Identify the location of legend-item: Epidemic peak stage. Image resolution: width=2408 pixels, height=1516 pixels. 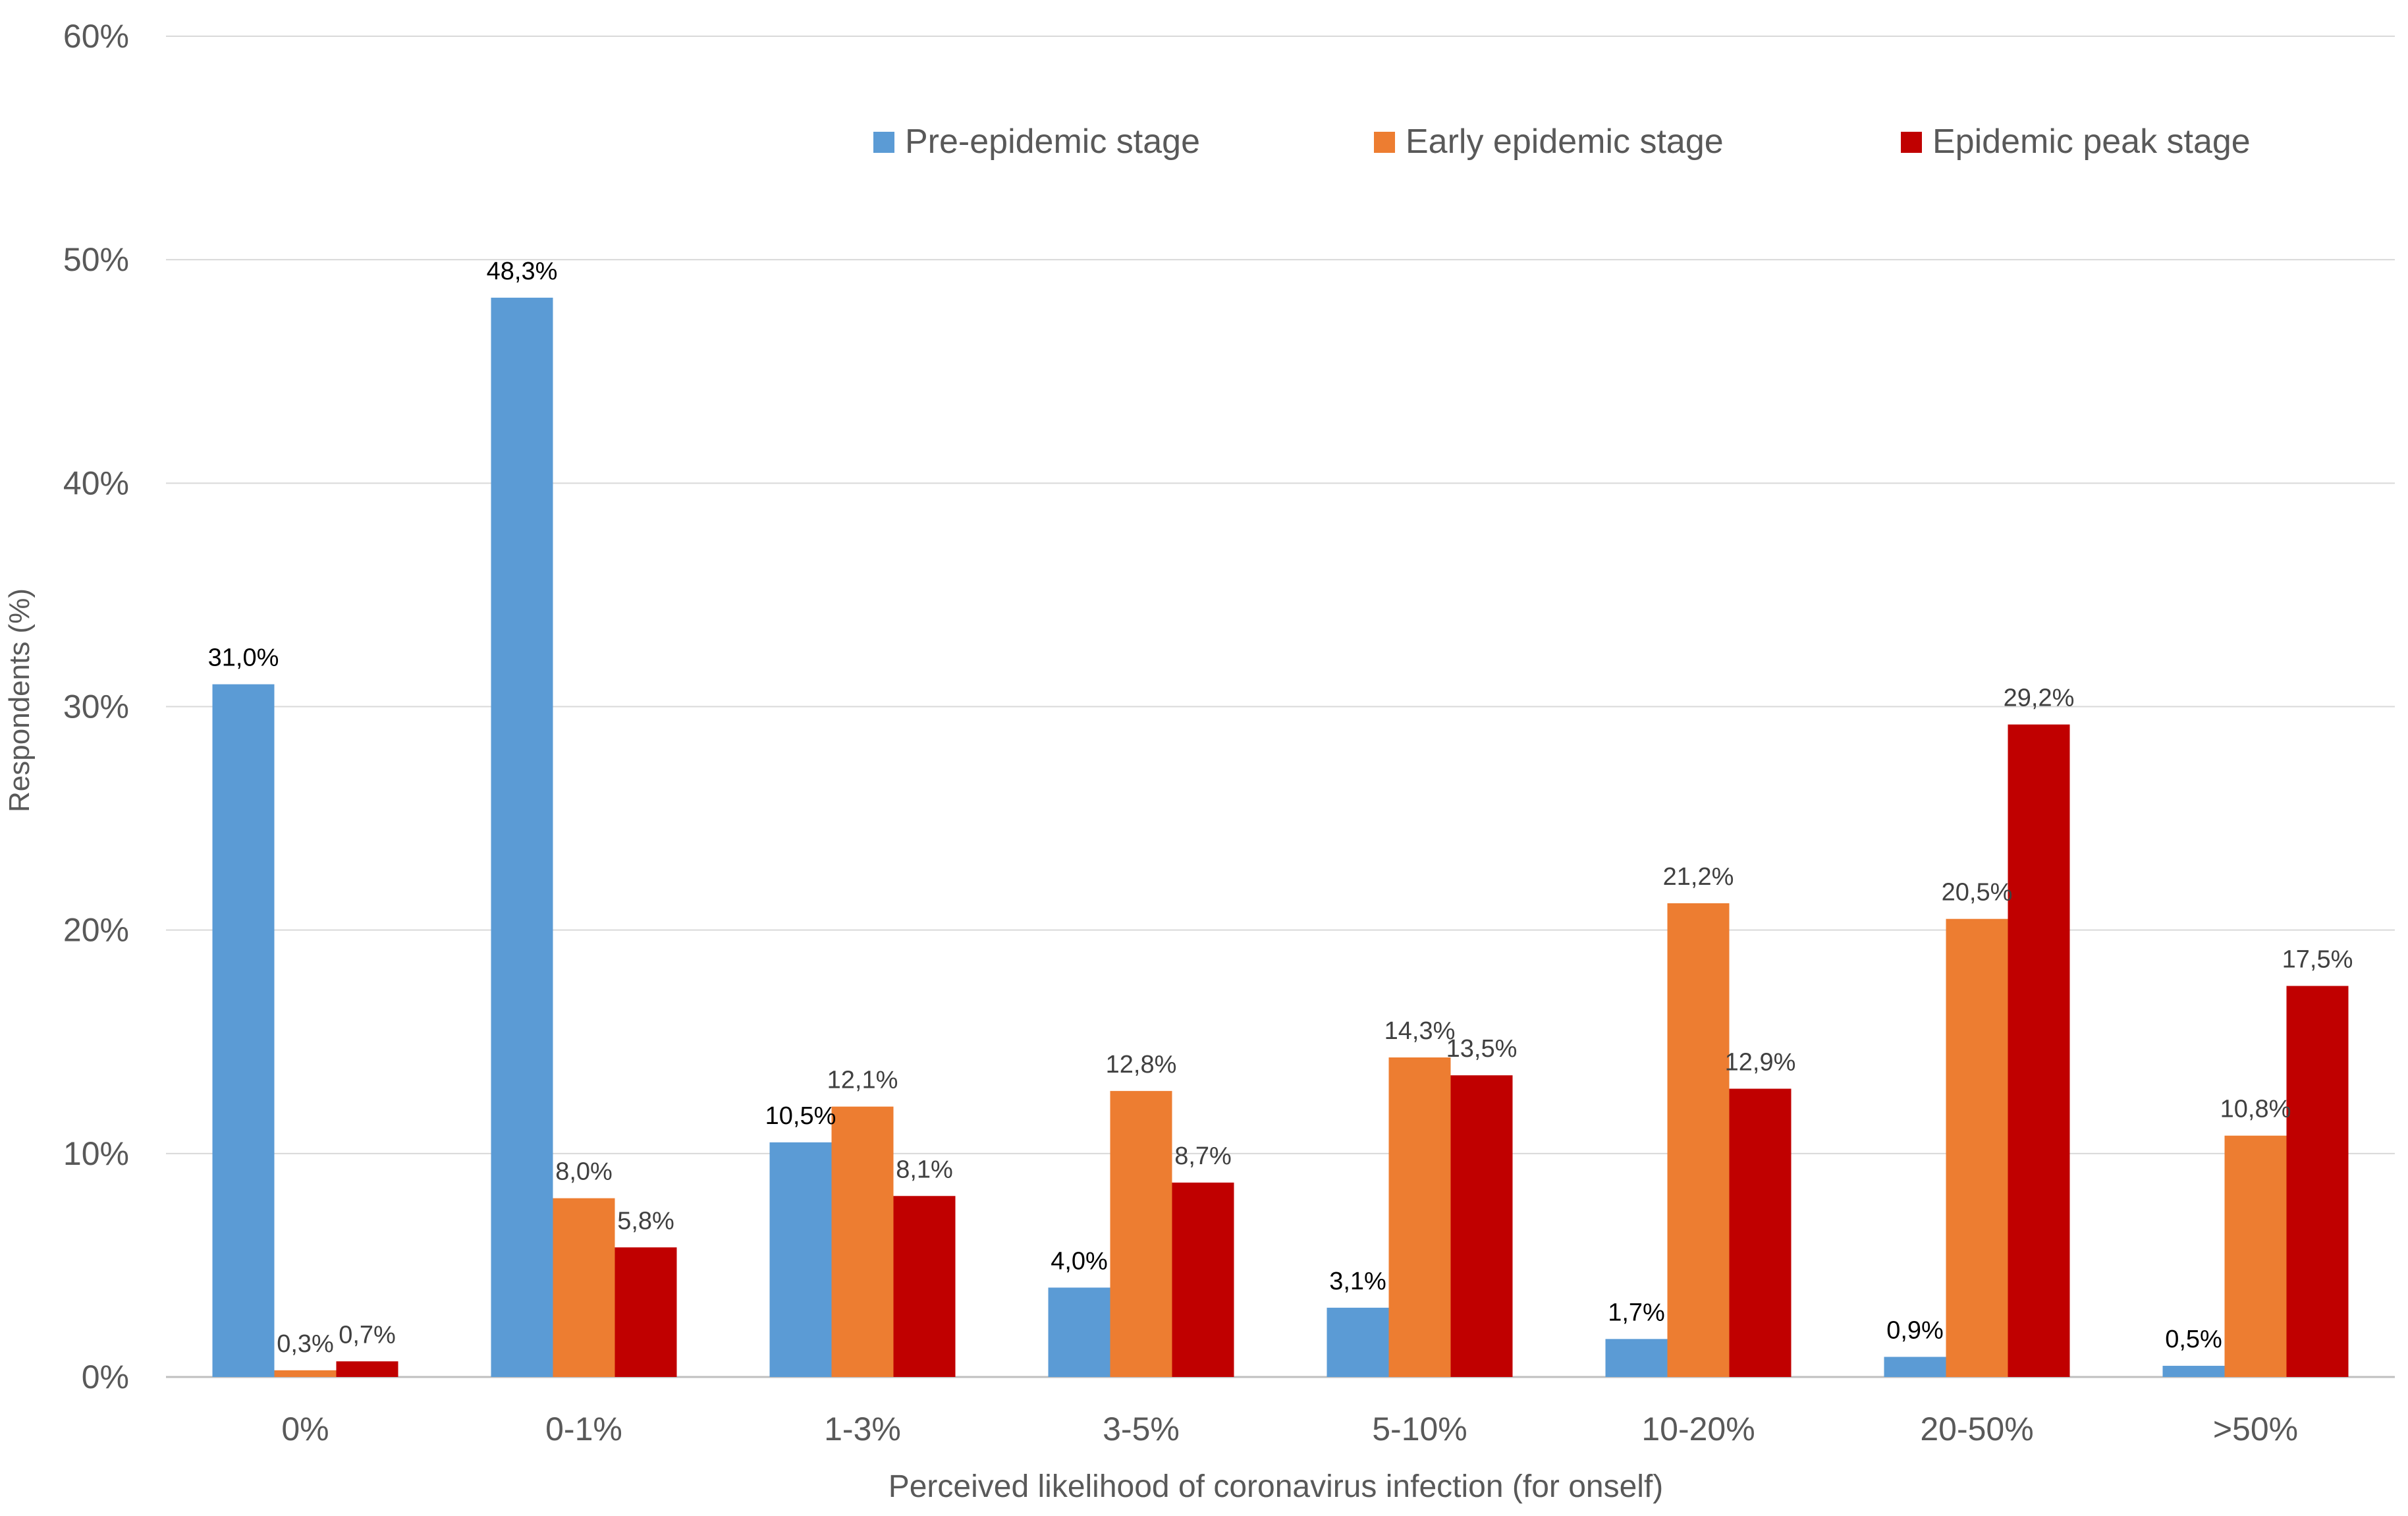
(2076, 142).